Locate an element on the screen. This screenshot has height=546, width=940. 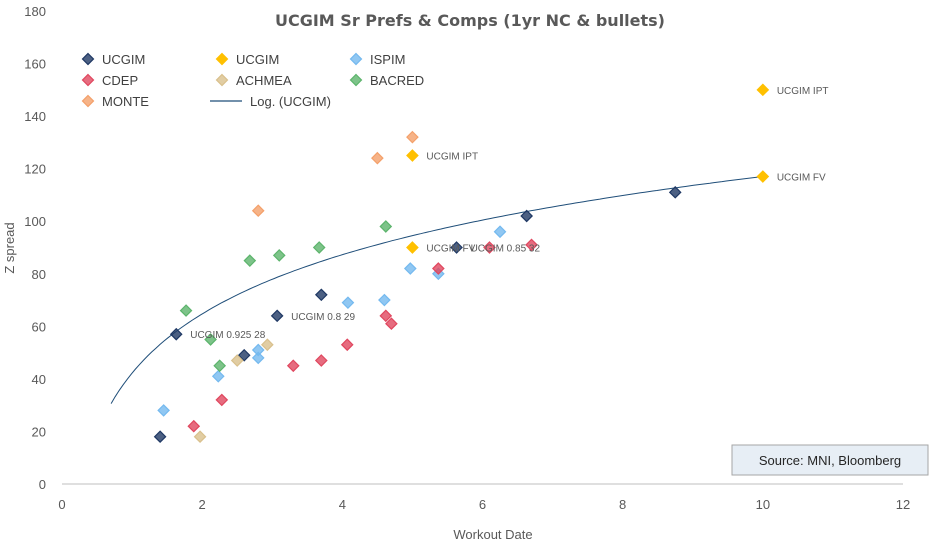
x-tick-label: 10 is located at coordinates (763, 504).